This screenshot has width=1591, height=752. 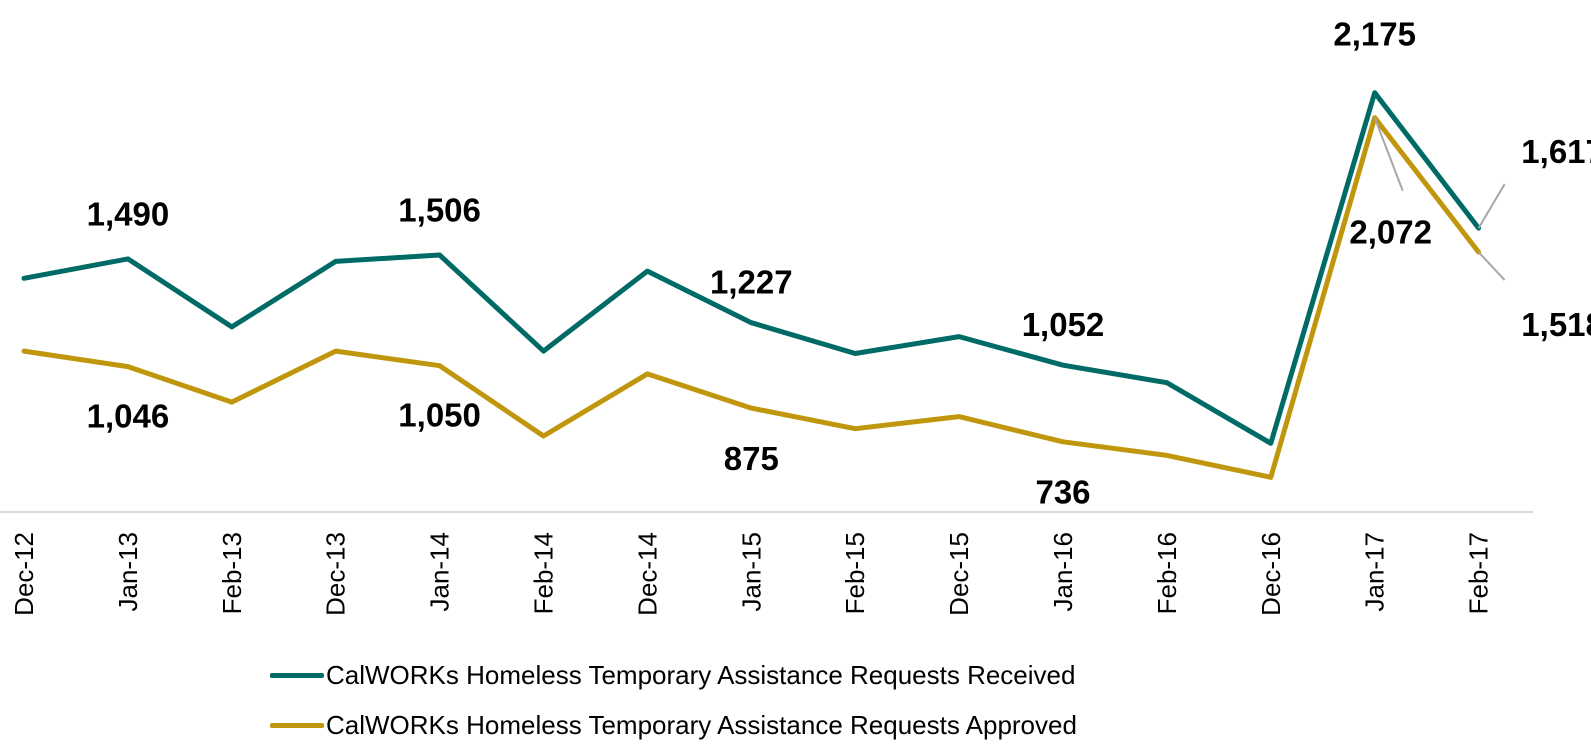 What do you see at coordinates (128, 572) in the screenshot?
I see `x-tick-label: Jan-13` at bounding box center [128, 572].